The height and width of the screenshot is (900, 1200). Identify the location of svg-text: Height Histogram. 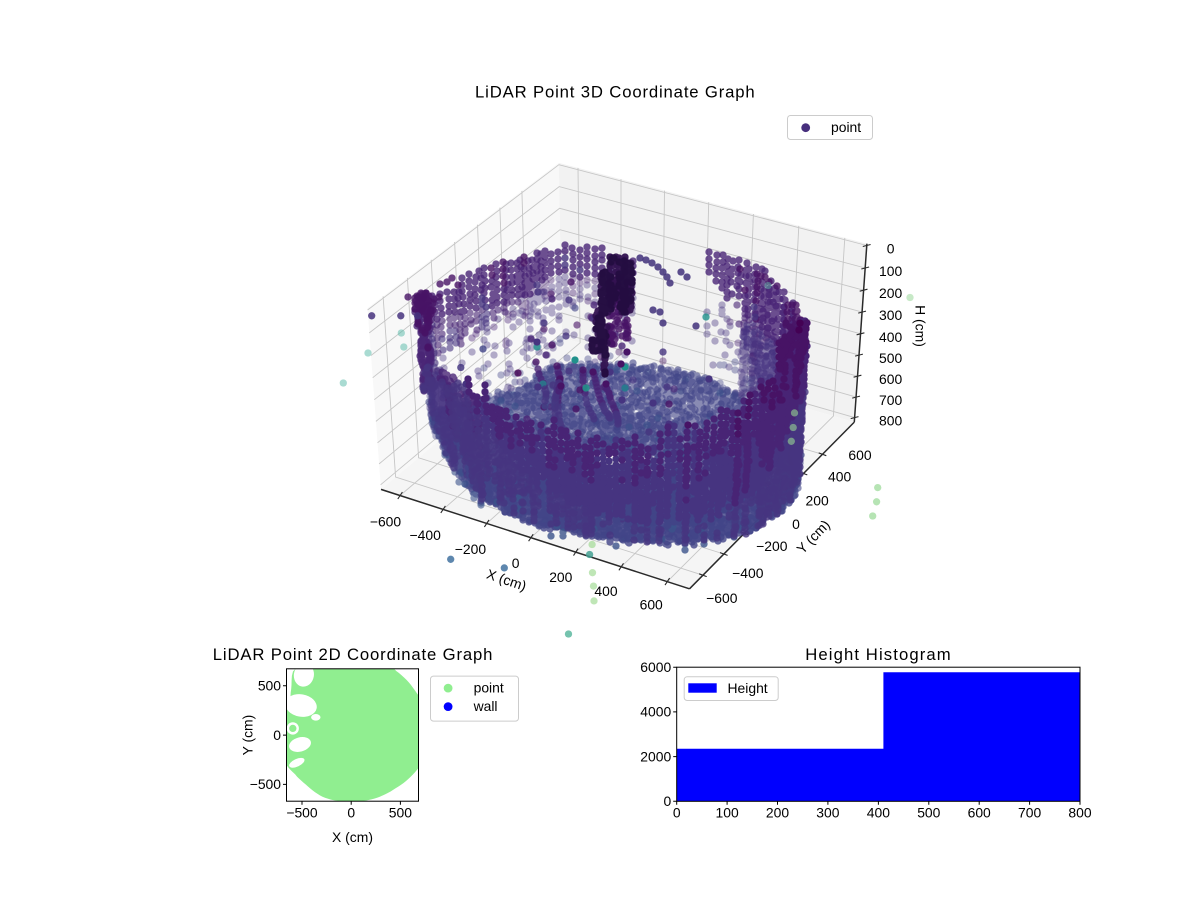
(878, 654).